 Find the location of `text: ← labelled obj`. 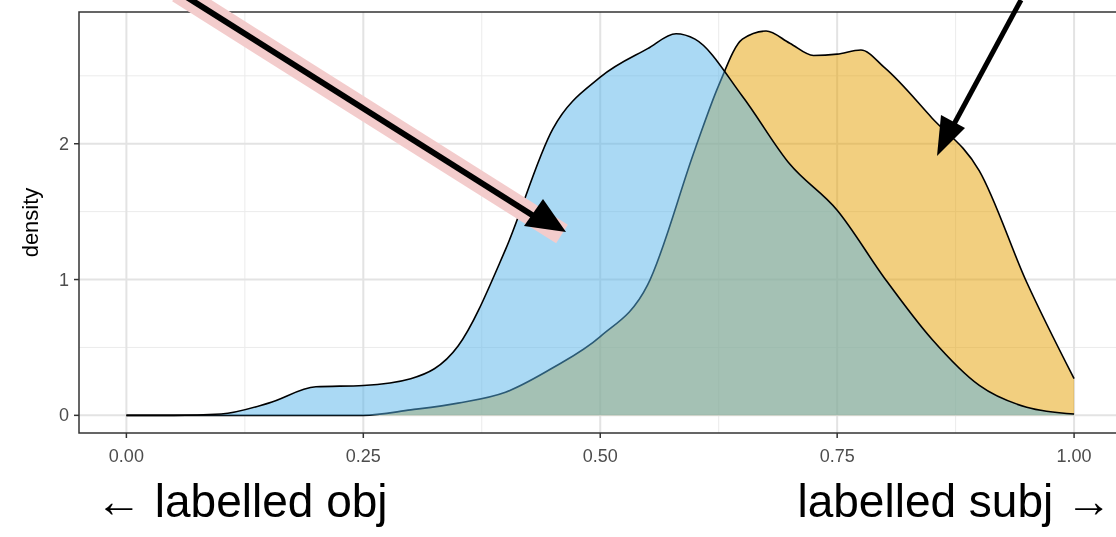

text: ← labelled obj is located at coordinates (242, 501).